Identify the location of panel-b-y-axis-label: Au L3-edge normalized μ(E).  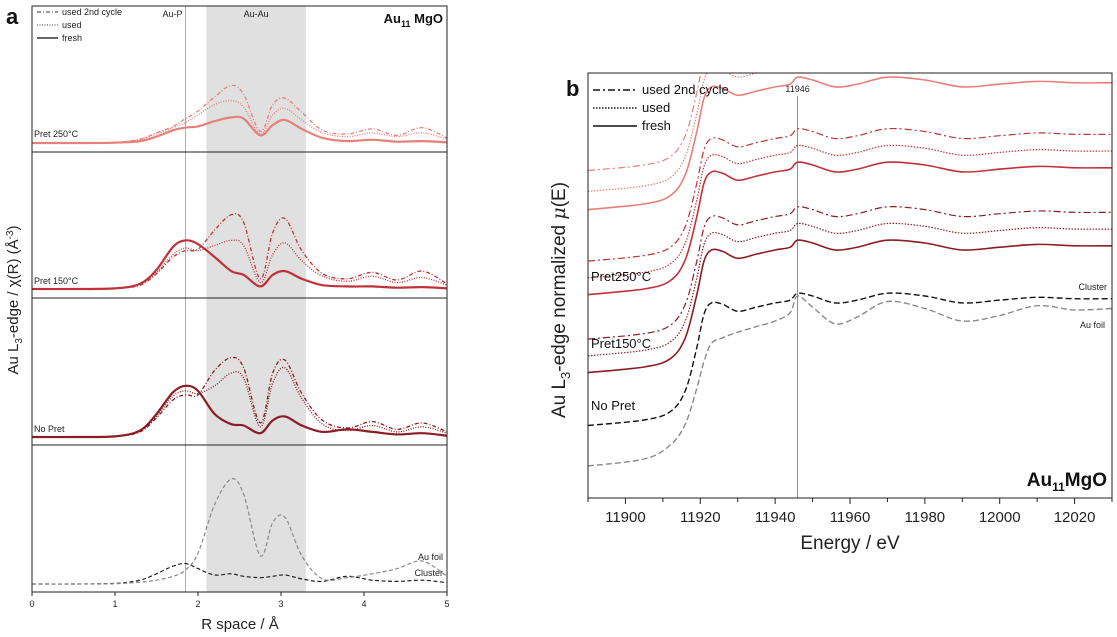
(560, 300).